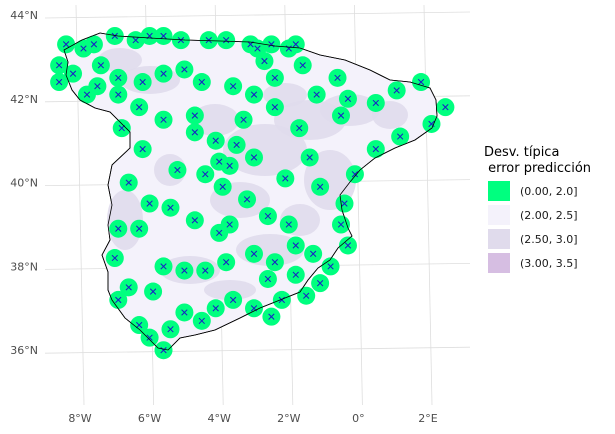 This screenshot has width=615, height=434. What do you see at coordinates (24, 266) in the screenshot?
I see `y-tick-label-3: 38°N` at bounding box center [24, 266].